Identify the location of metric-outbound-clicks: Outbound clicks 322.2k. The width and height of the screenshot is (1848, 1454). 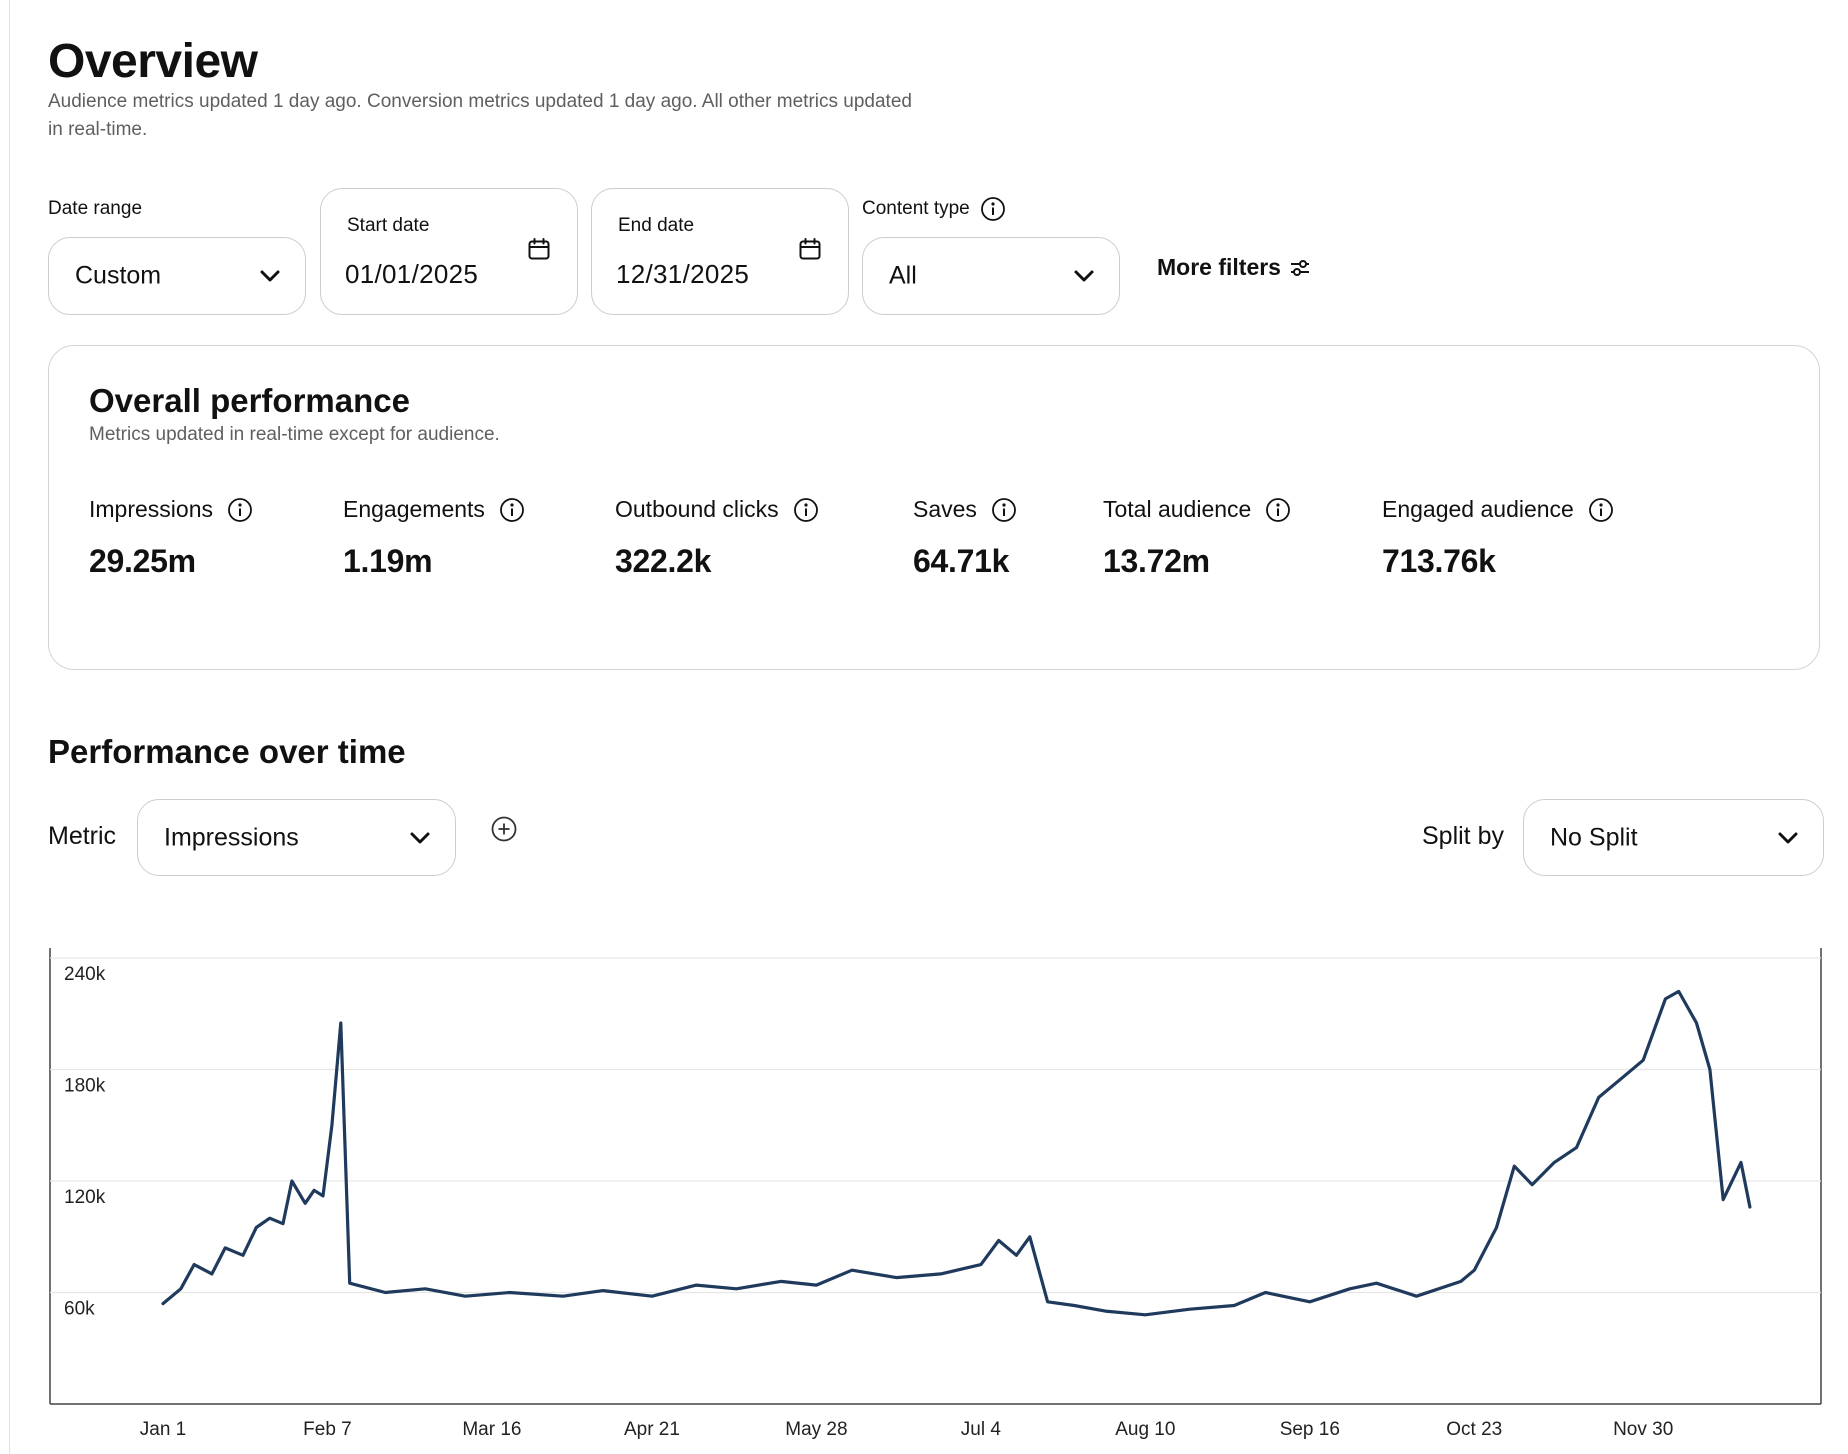
(717, 538).